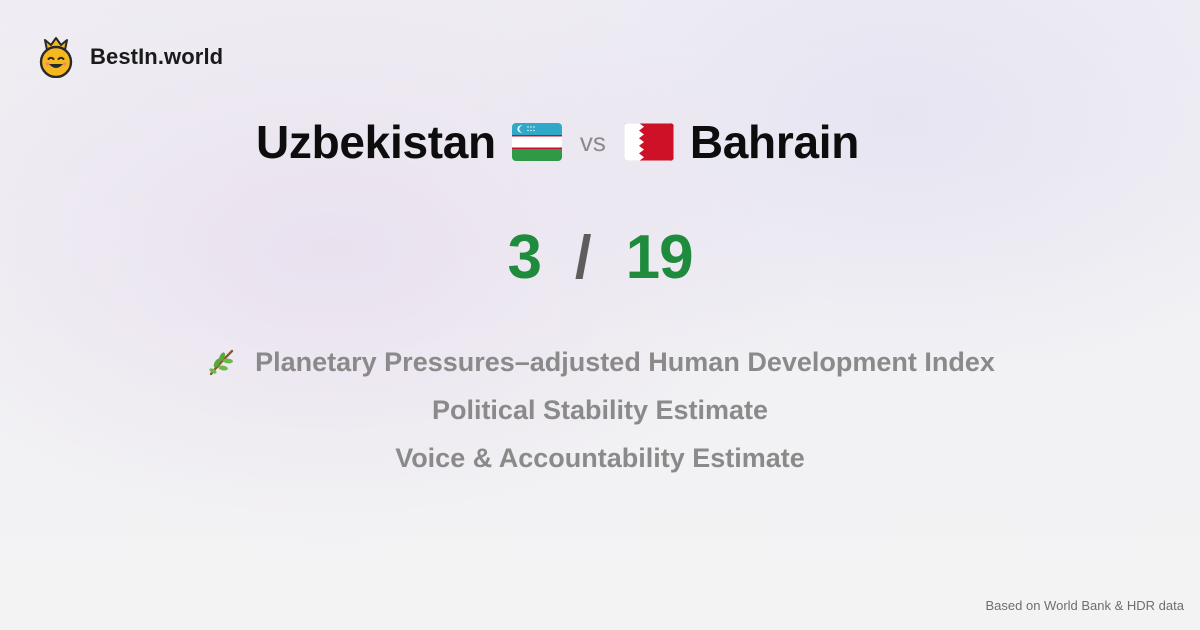 This screenshot has height=630, width=1200. Describe the element at coordinates (524, 257) in the screenshot. I see `left-score: 3` at that location.